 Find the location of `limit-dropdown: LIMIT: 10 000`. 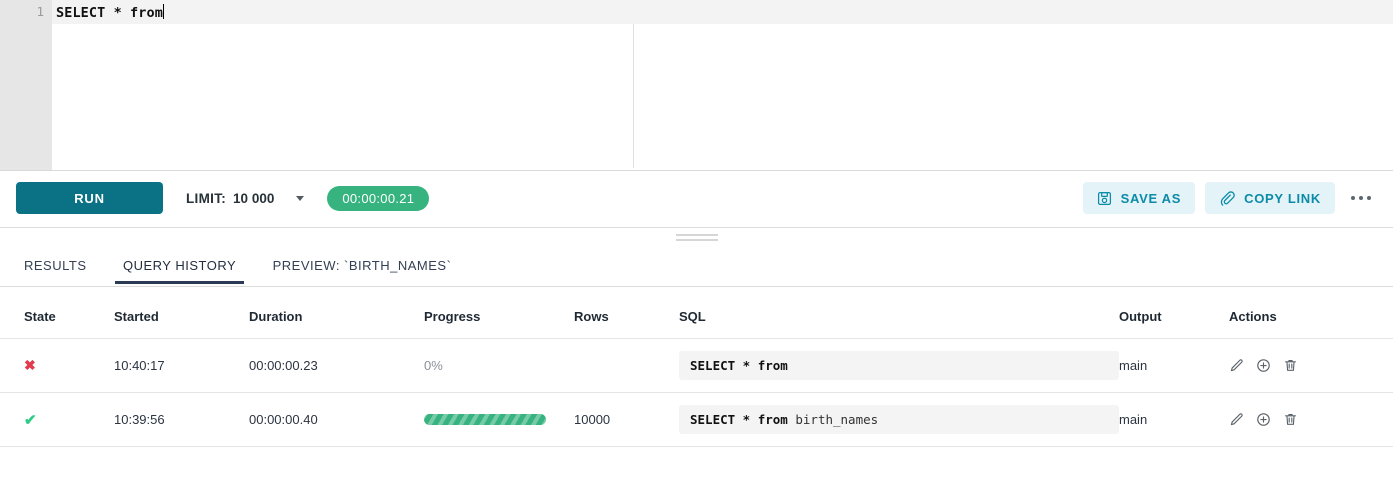

limit-dropdown: LIMIT: 10 000 is located at coordinates (245, 198).